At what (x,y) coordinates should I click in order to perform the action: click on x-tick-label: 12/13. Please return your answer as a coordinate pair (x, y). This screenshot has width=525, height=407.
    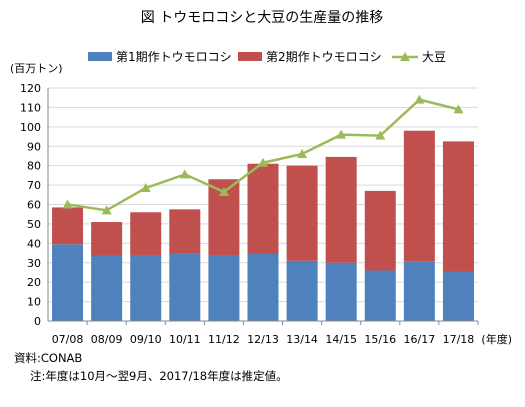
    Looking at the image, I should click on (263, 339).